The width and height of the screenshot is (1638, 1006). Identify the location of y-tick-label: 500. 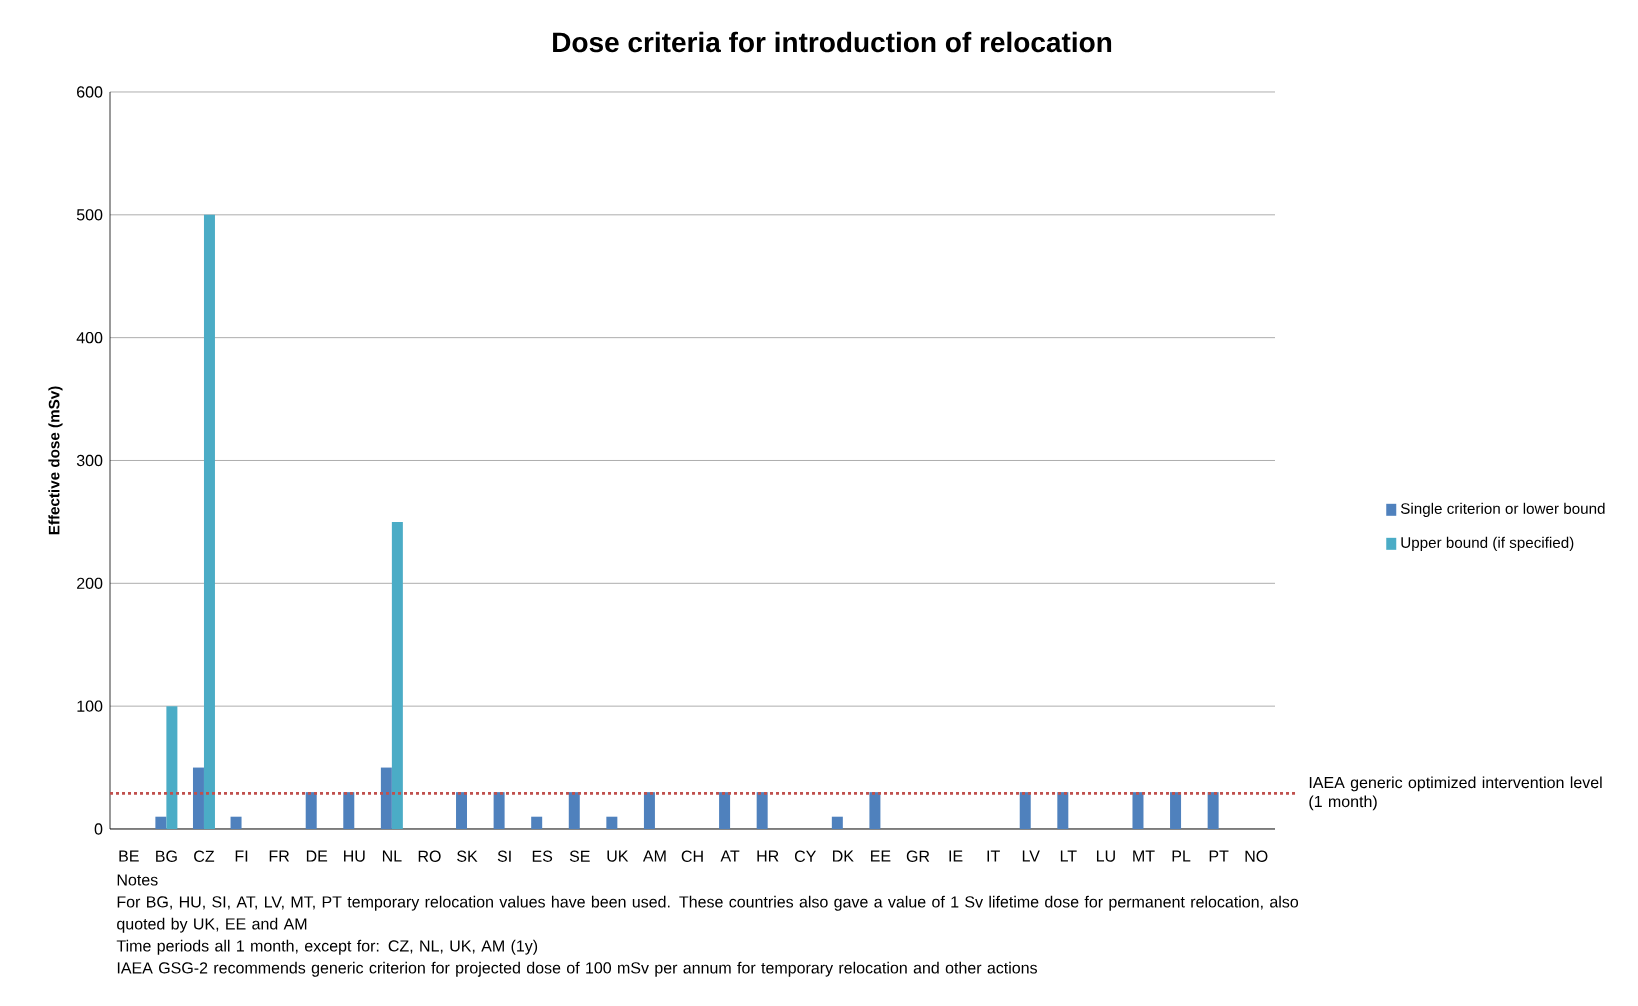
(89, 215).